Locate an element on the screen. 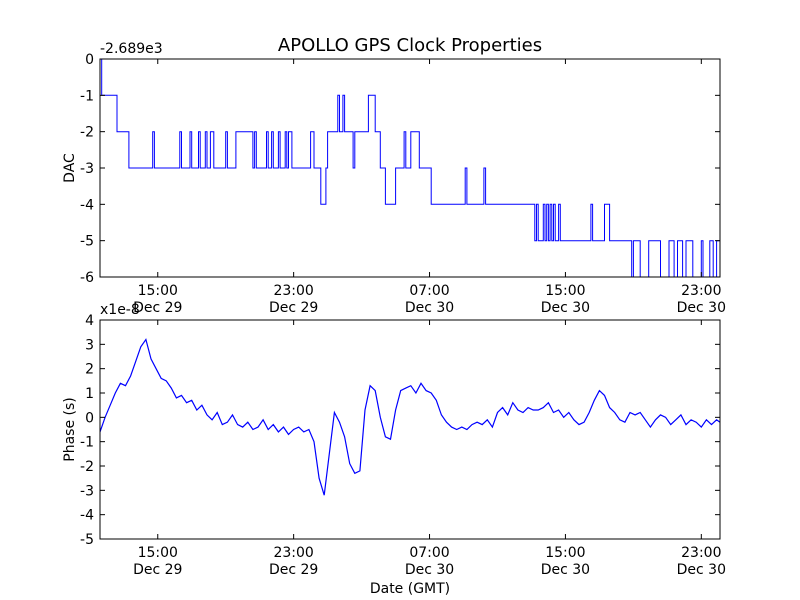 The image size is (800, 600). y-tick-label: 2 is located at coordinates (89, 370).